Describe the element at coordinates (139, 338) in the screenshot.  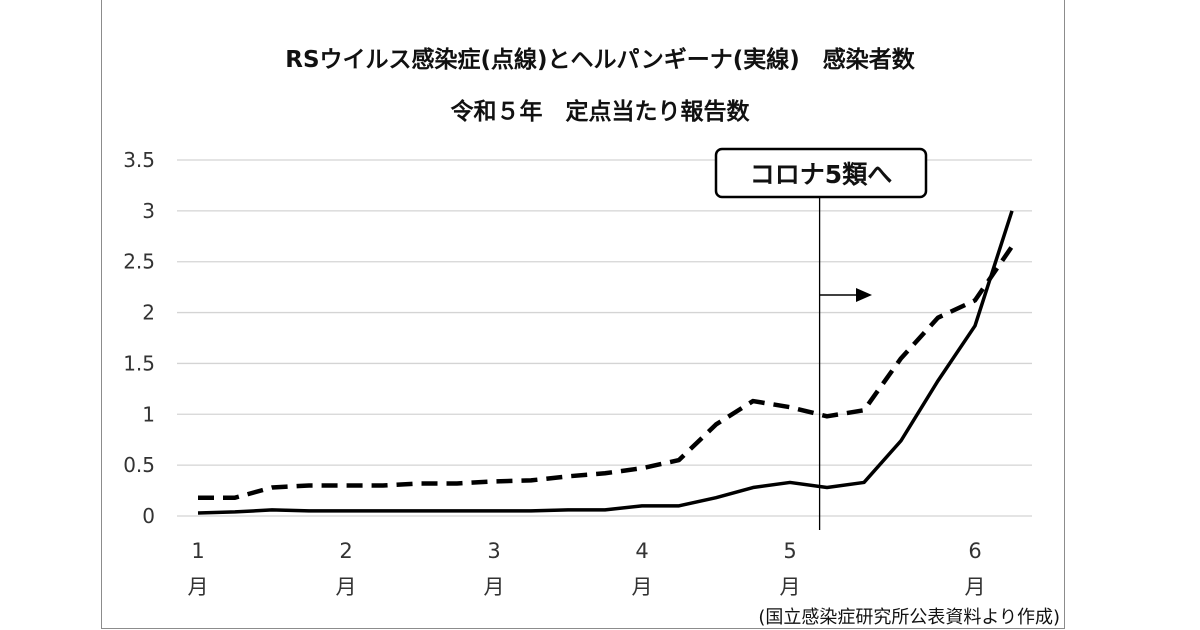
I see `y-axis-ticks: 0 0.5 1 1.5 2 2.5 3 3.5` at that location.